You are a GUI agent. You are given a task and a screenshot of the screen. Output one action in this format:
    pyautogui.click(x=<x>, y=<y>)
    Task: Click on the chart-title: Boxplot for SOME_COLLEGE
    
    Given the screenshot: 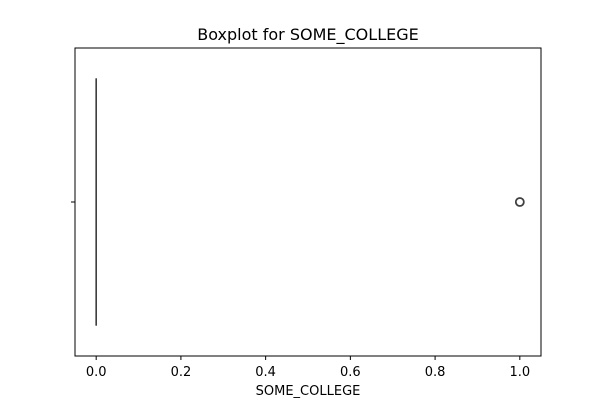 What is the action you would take?
    pyautogui.click(x=307, y=35)
    